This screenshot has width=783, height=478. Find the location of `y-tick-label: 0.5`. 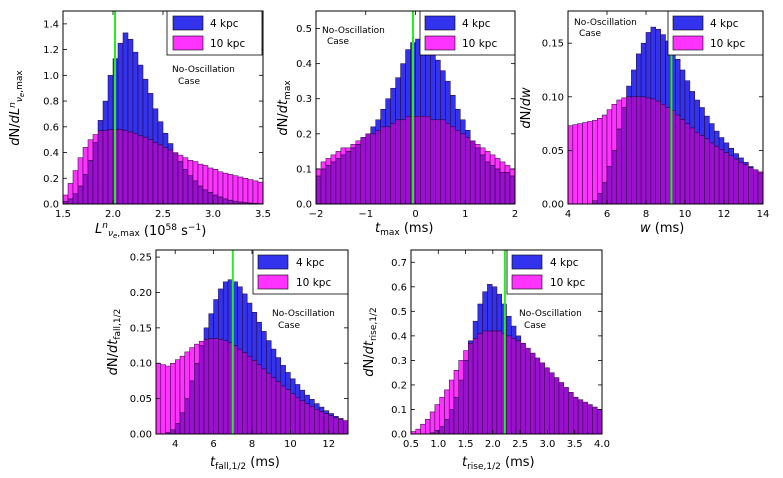

y-tick-label: 0.5 is located at coordinates (399, 312).